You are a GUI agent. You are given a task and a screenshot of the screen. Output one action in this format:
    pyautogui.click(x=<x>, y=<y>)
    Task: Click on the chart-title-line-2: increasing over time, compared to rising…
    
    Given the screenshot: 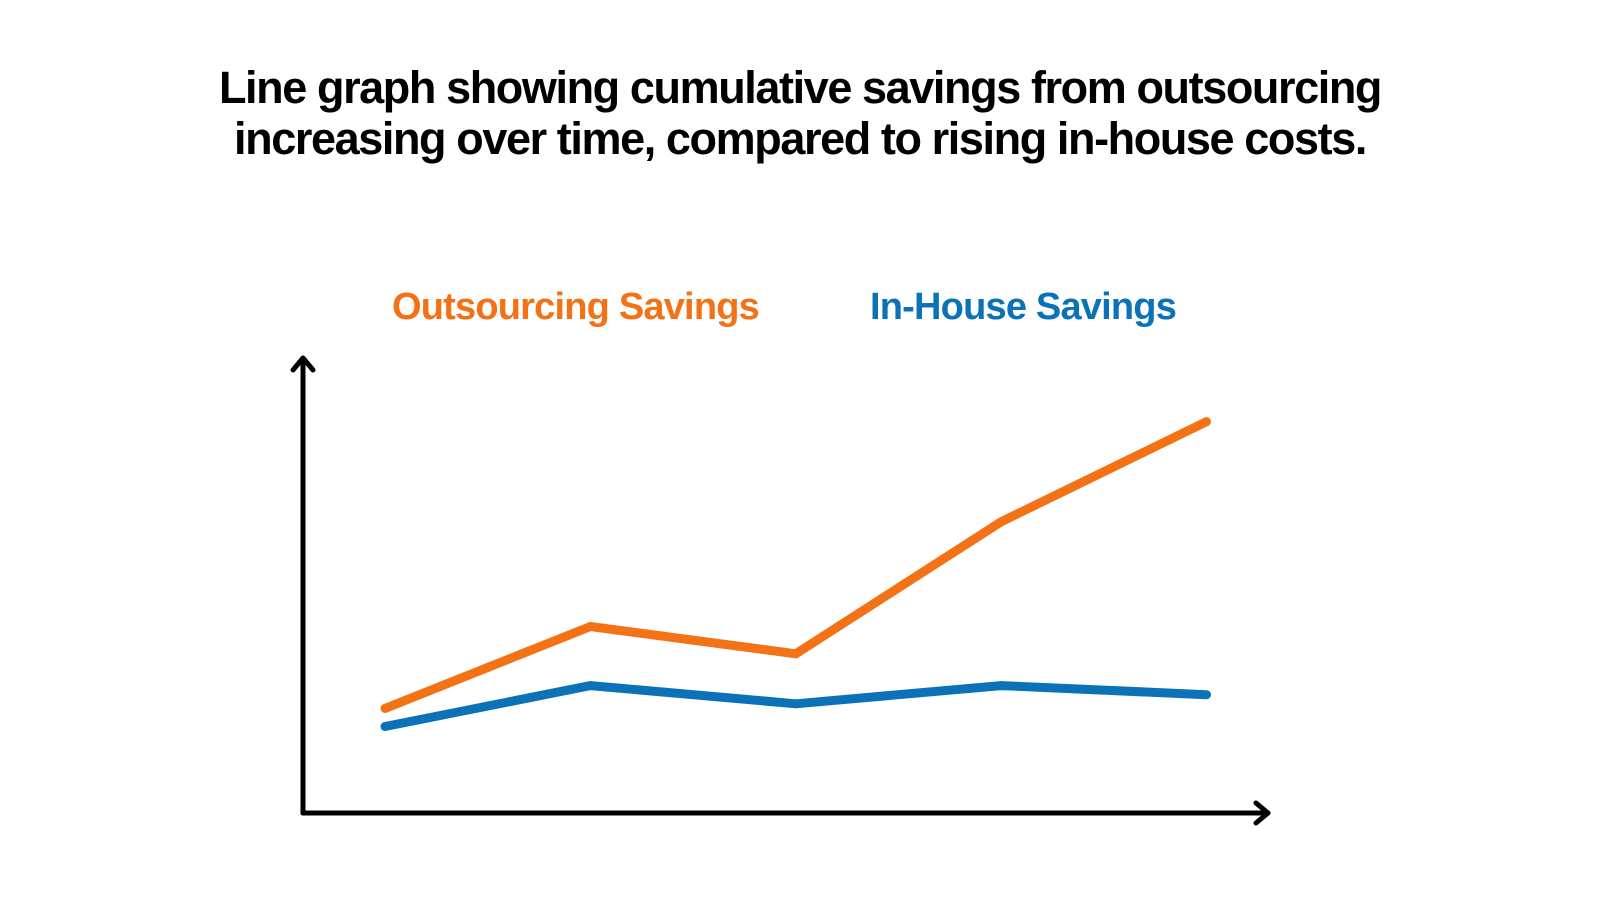 What is the action you would take?
    pyautogui.click(x=800, y=138)
    